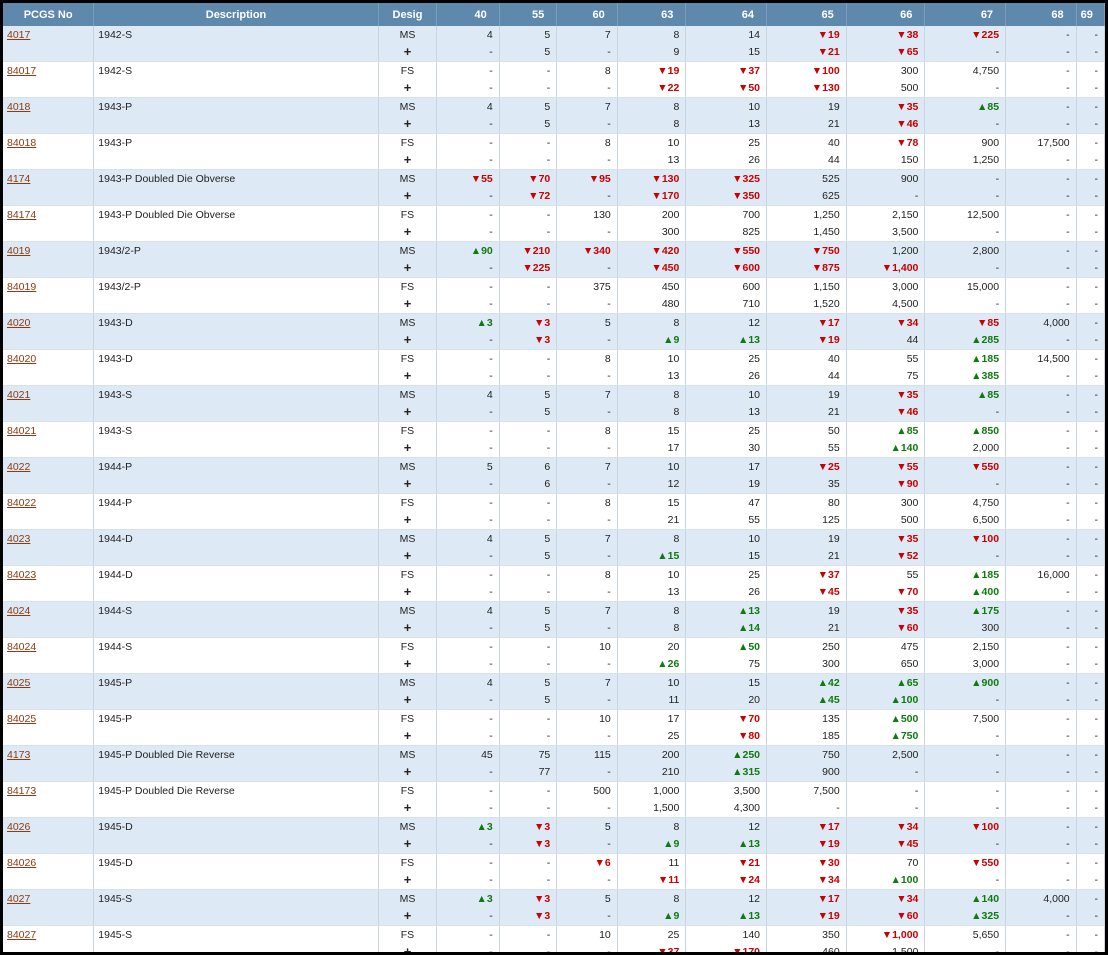 This screenshot has width=1108, height=955. I want to click on pcgs-no-link: 4021, so click(19, 394).